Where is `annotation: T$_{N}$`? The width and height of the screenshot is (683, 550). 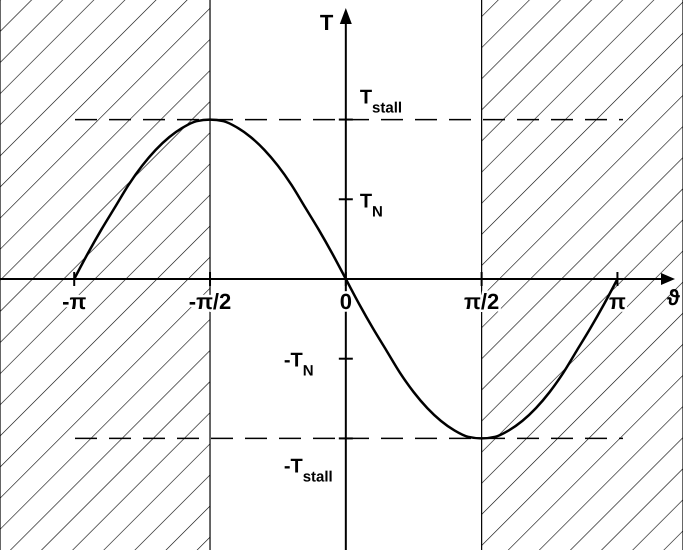
annotation: T$_{N}$ is located at coordinates (371, 205).